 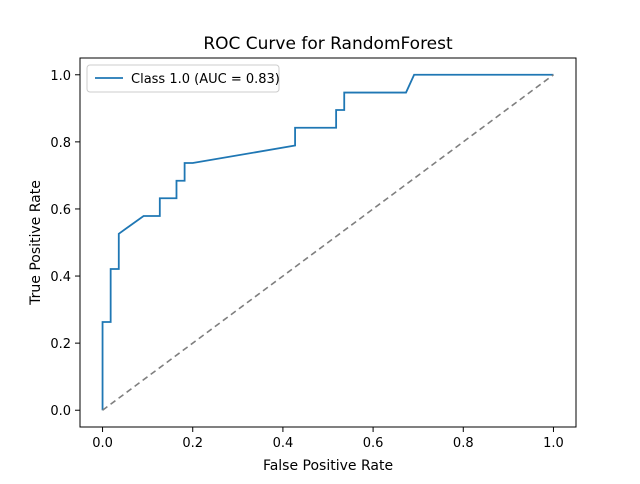 I want to click on x-tick-label: 0.4, so click(x=283, y=443).